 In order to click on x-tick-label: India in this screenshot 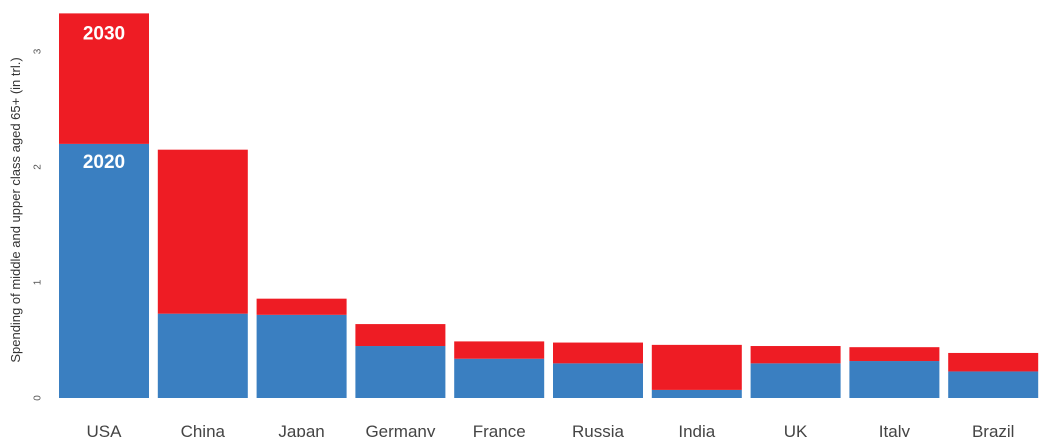, I will do `click(696, 429)`.